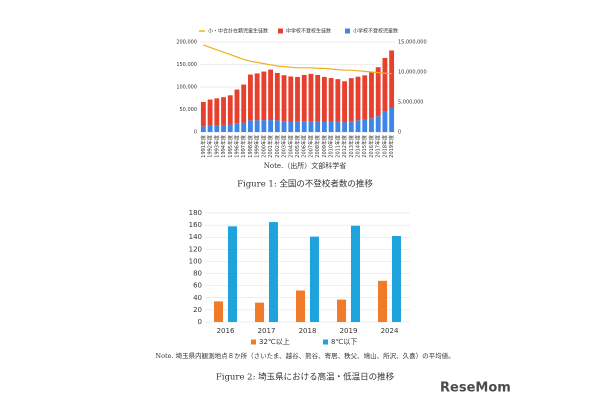 The height and width of the screenshot is (404, 610). Describe the element at coordinates (195, 213) in the screenshot. I see `y-tick-label: 180` at that location.